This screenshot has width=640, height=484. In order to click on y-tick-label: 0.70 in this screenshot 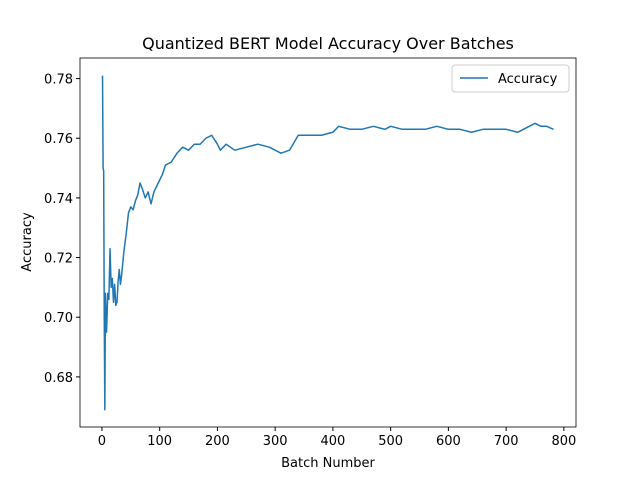, I will do `click(58, 318)`.